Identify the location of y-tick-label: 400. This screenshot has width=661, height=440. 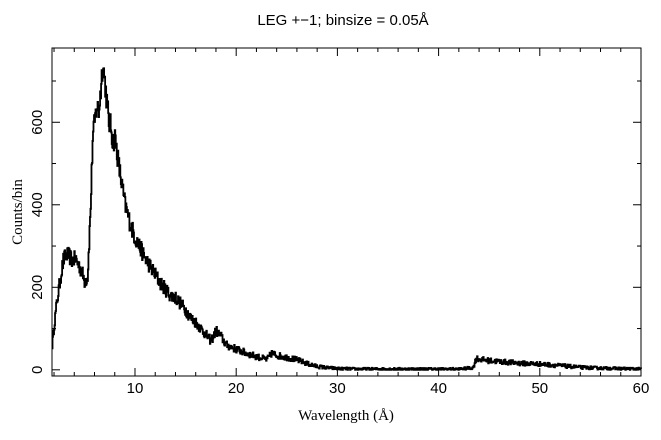
(37, 204).